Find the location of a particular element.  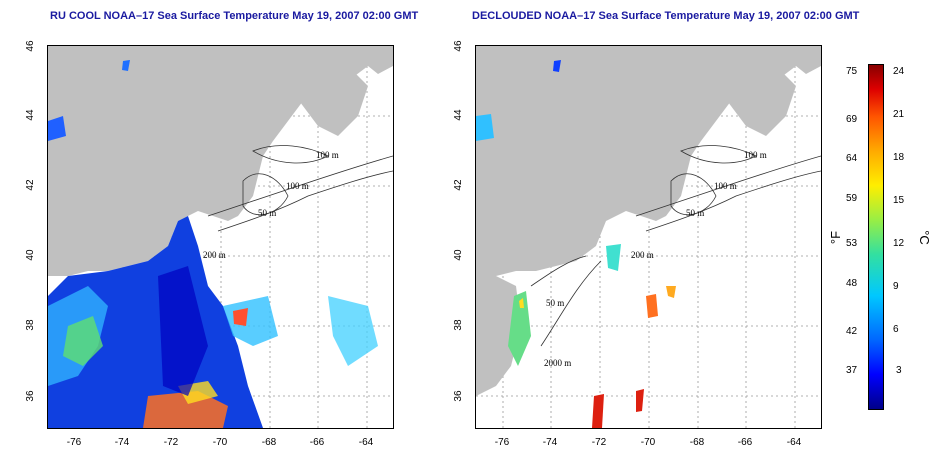

sst-warm-spot-a is located at coordinates (652, 306).